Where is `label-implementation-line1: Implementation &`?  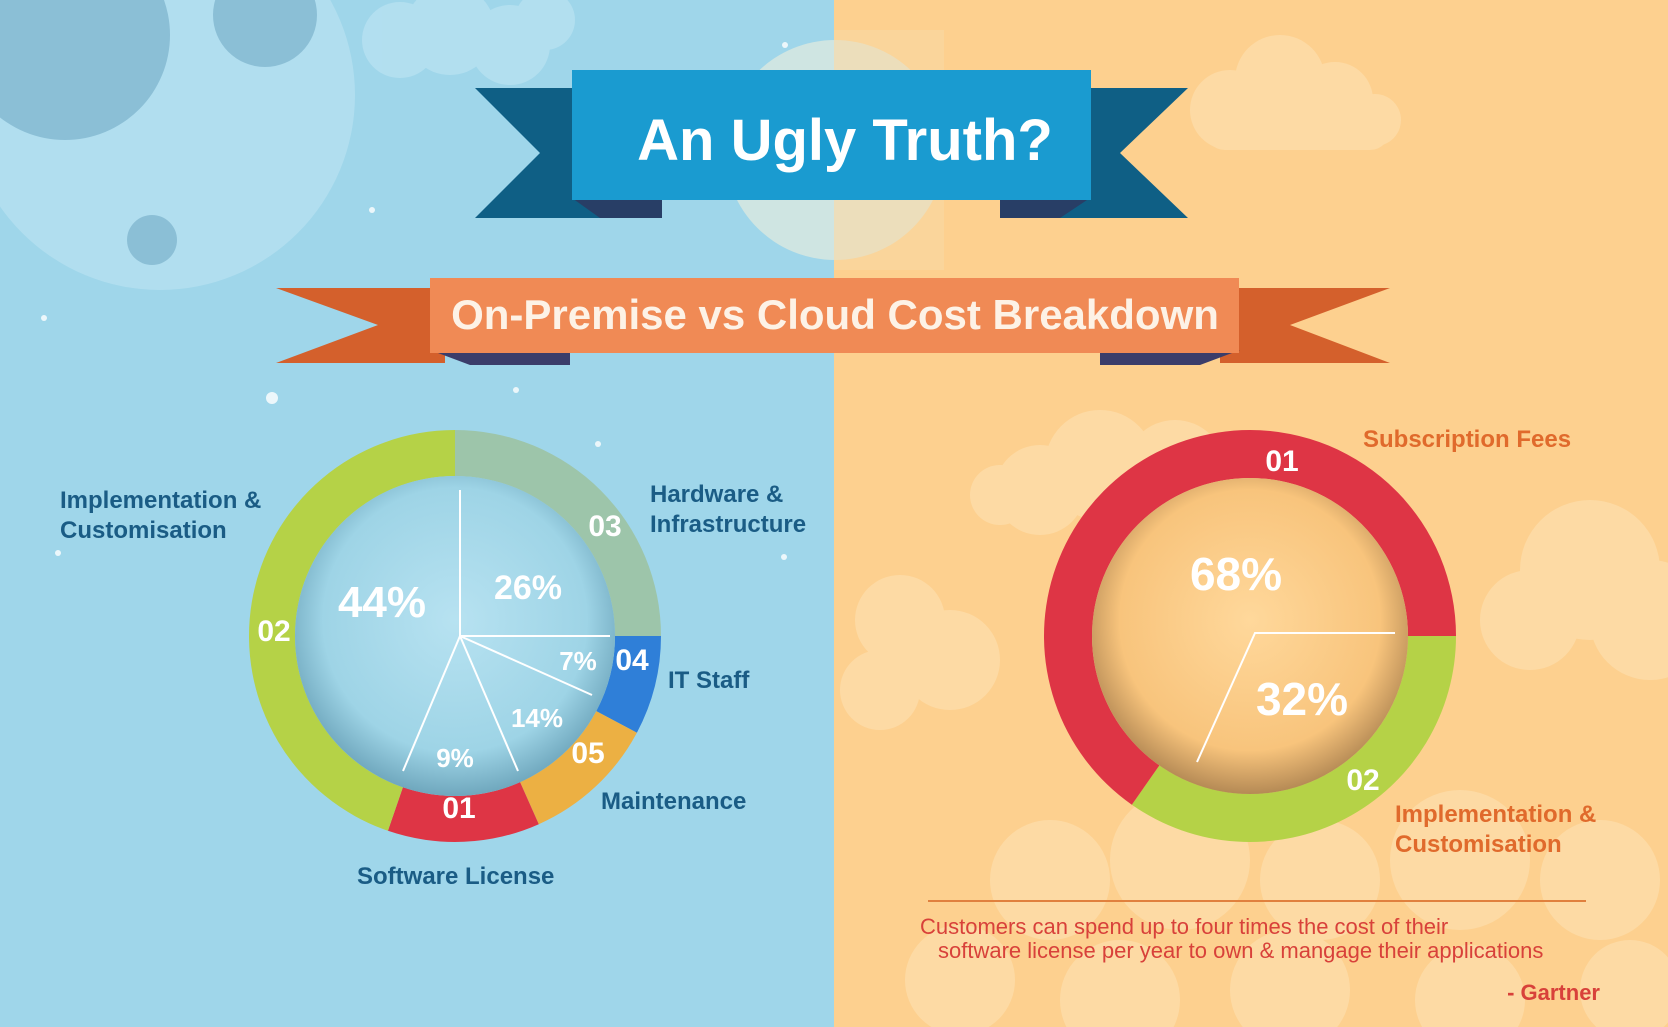 label-implementation-line1: Implementation & is located at coordinates (160, 500).